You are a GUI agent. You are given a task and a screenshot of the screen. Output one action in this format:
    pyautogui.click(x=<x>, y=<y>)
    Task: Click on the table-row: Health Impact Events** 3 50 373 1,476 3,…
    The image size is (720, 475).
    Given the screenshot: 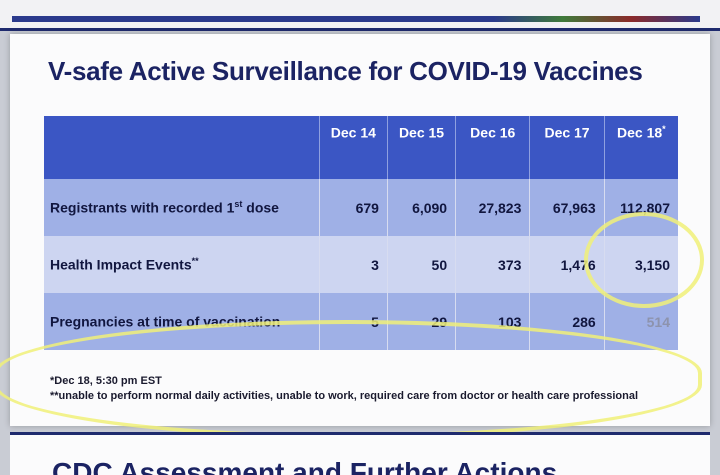 What is the action you would take?
    pyautogui.click(x=361, y=264)
    